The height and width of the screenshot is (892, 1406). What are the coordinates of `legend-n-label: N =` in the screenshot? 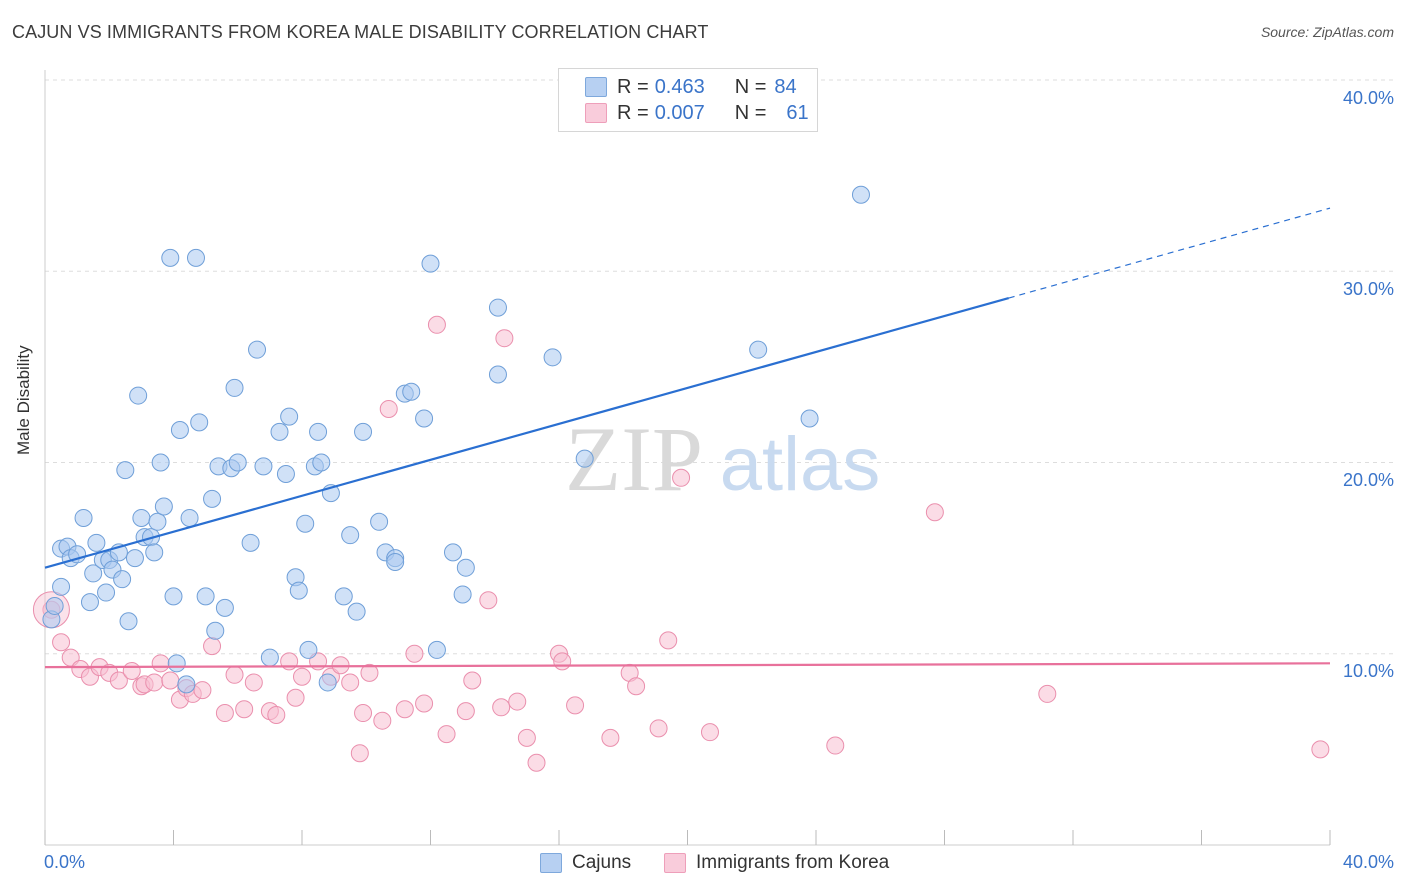 It's located at (750, 86).